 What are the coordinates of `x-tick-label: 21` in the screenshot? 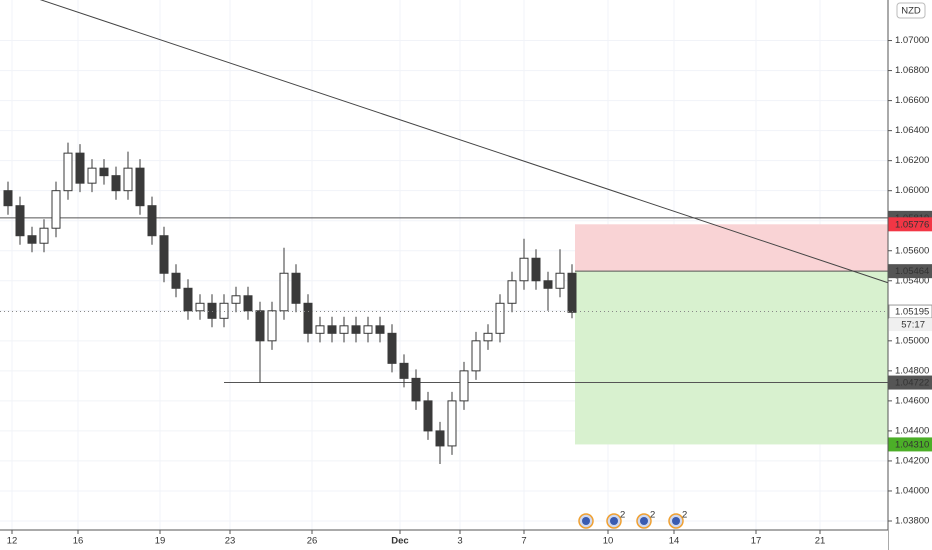 It's located at (820, 541).